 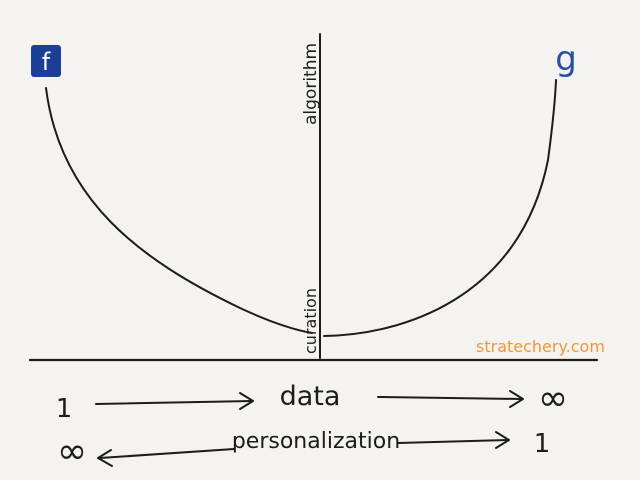 What do you see at coordinates (64, 409) in the screenshot?
I see `data-row-start: 1` at bounding box center [64, 409].